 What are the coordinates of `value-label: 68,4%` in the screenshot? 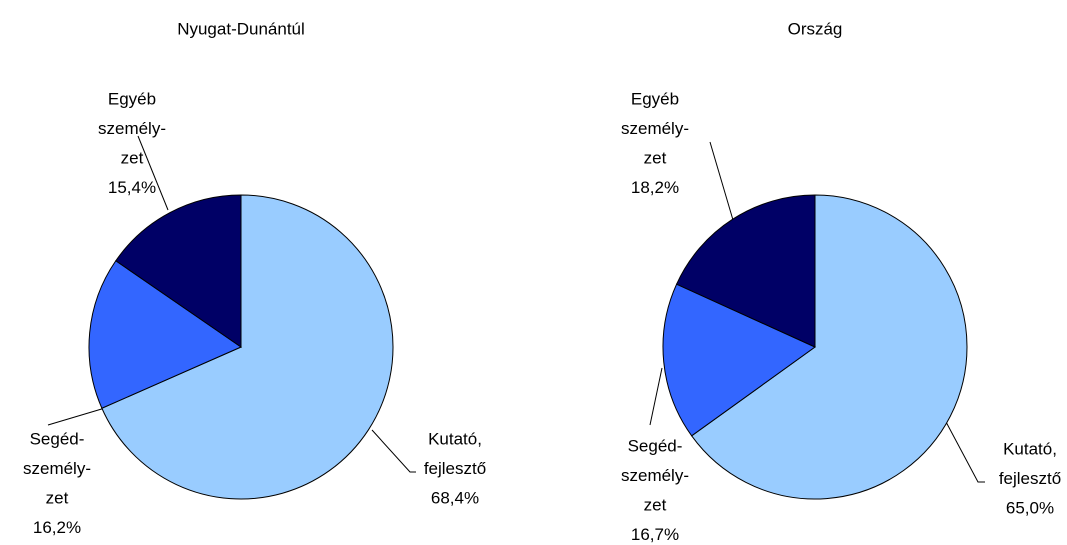 It's located at (455, 497).